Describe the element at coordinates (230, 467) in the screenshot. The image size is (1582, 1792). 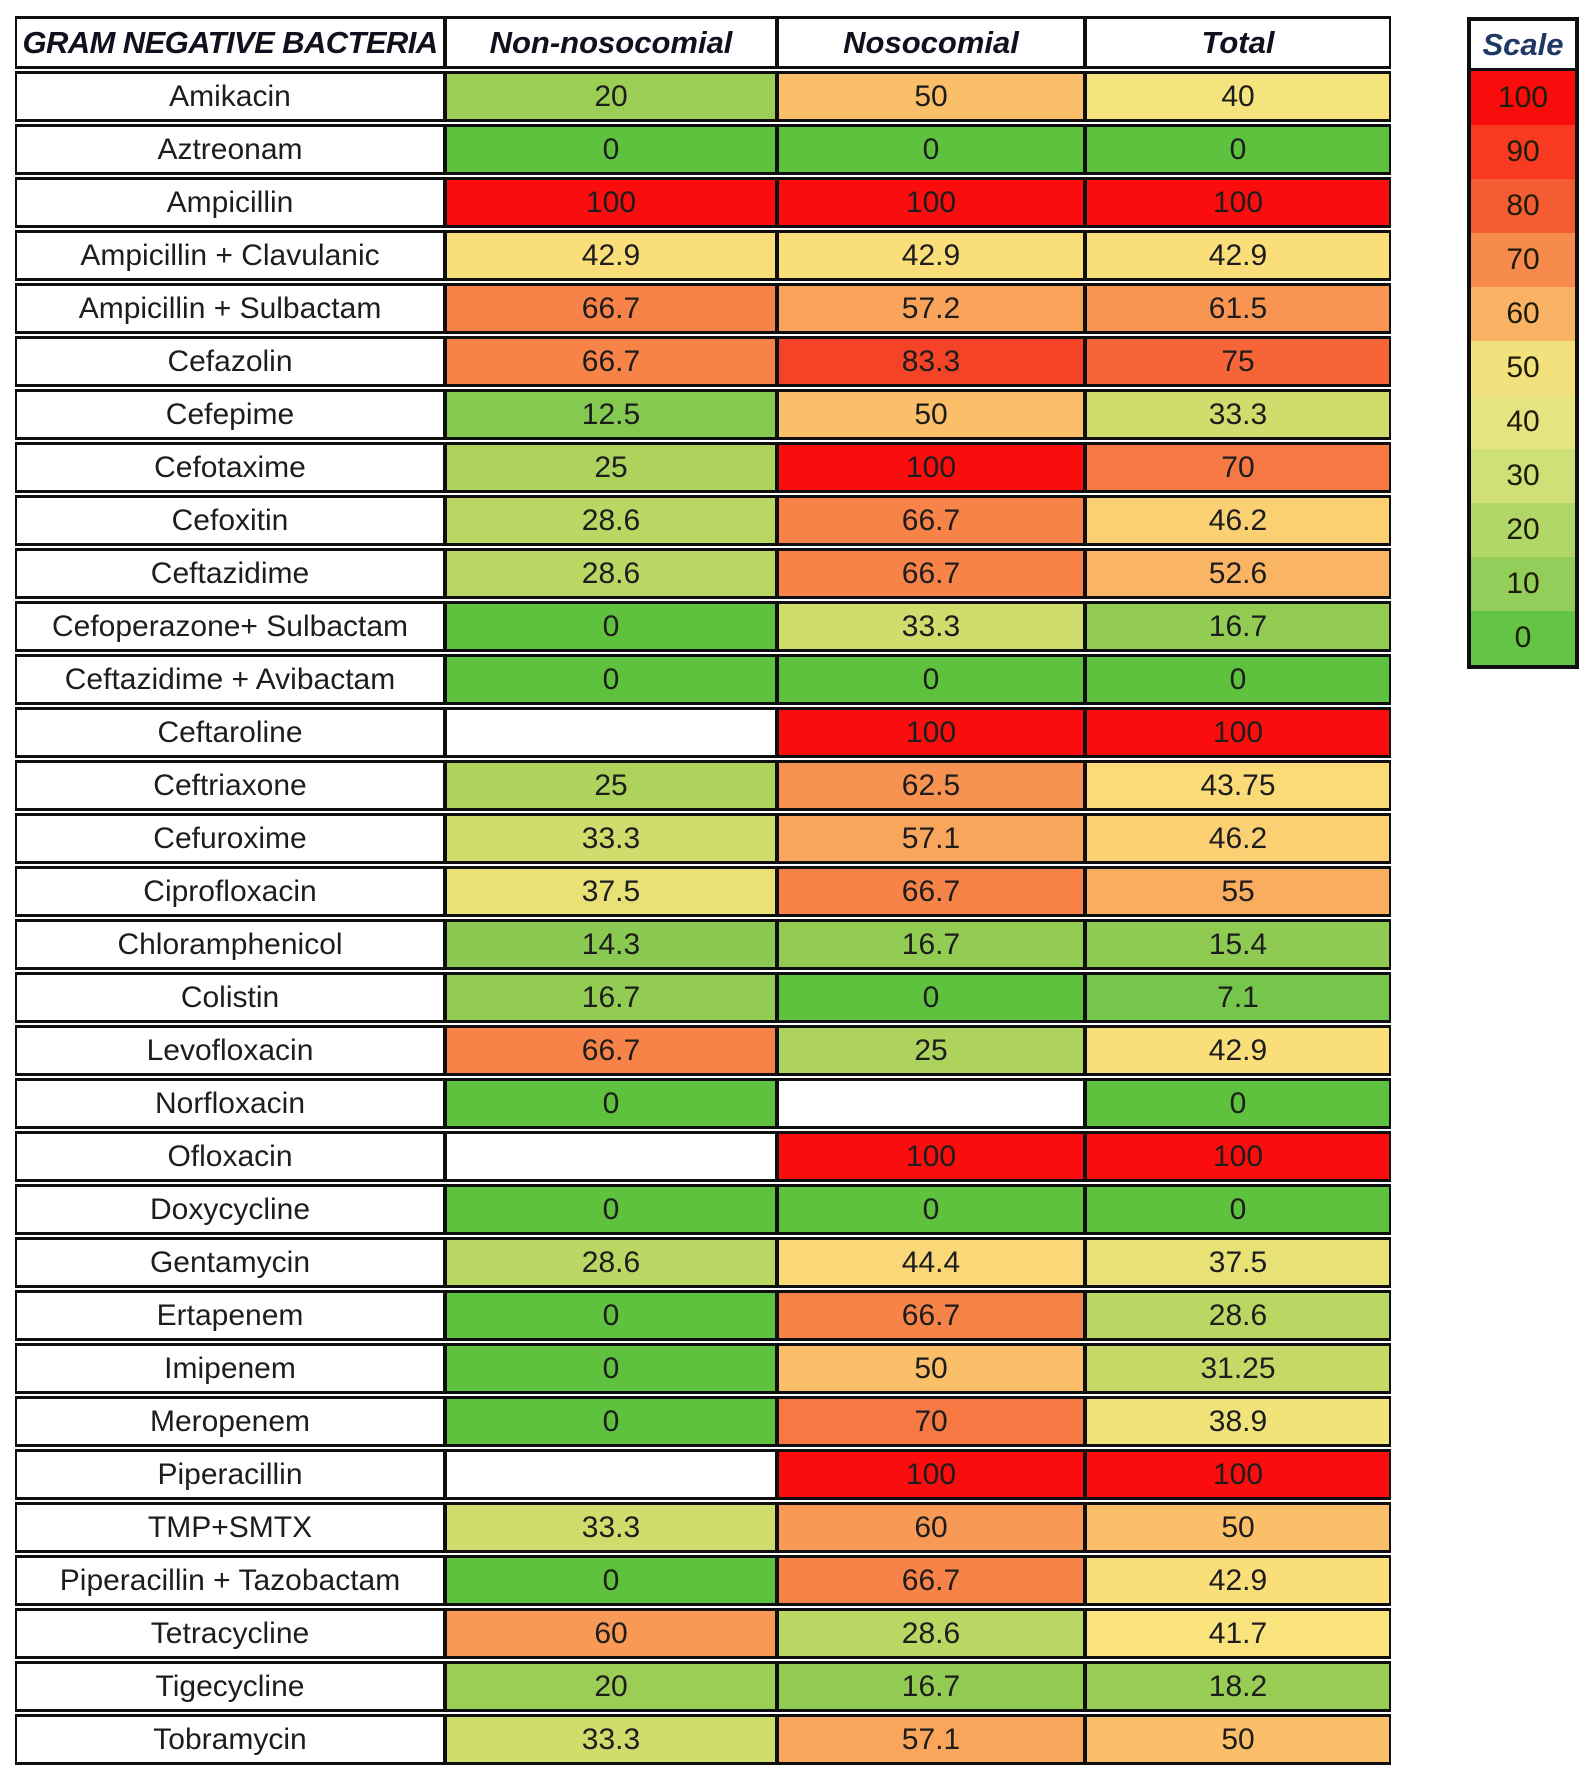
I see `drug-name-cell: Cefotaxime` at that location.